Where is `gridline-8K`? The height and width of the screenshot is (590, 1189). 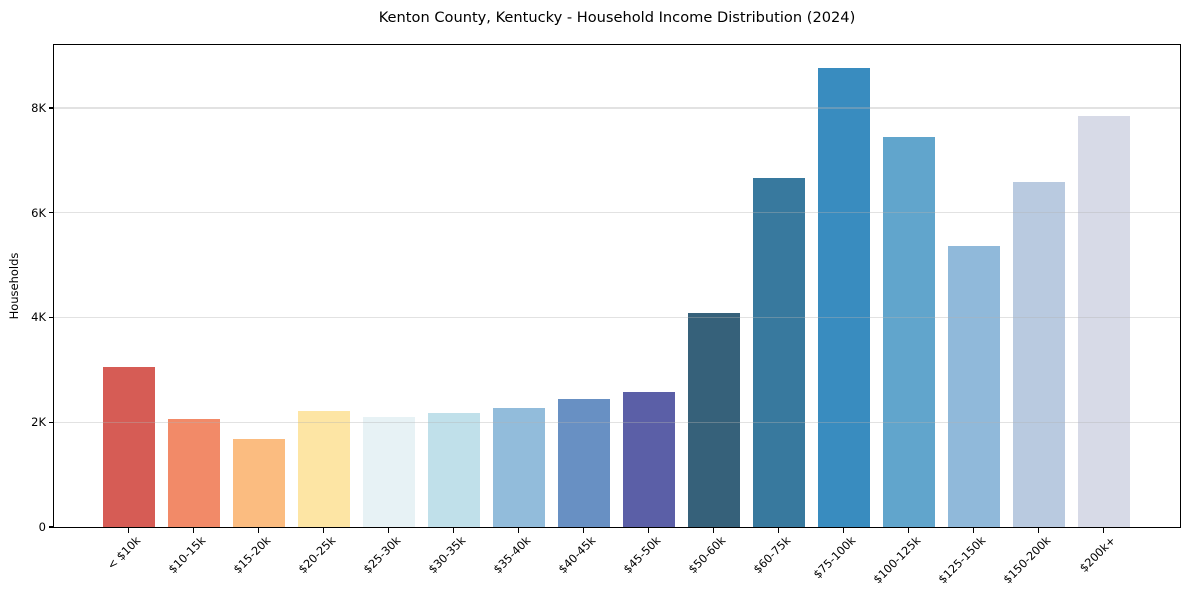 gridline-8K is located at coordinates (617, 108).